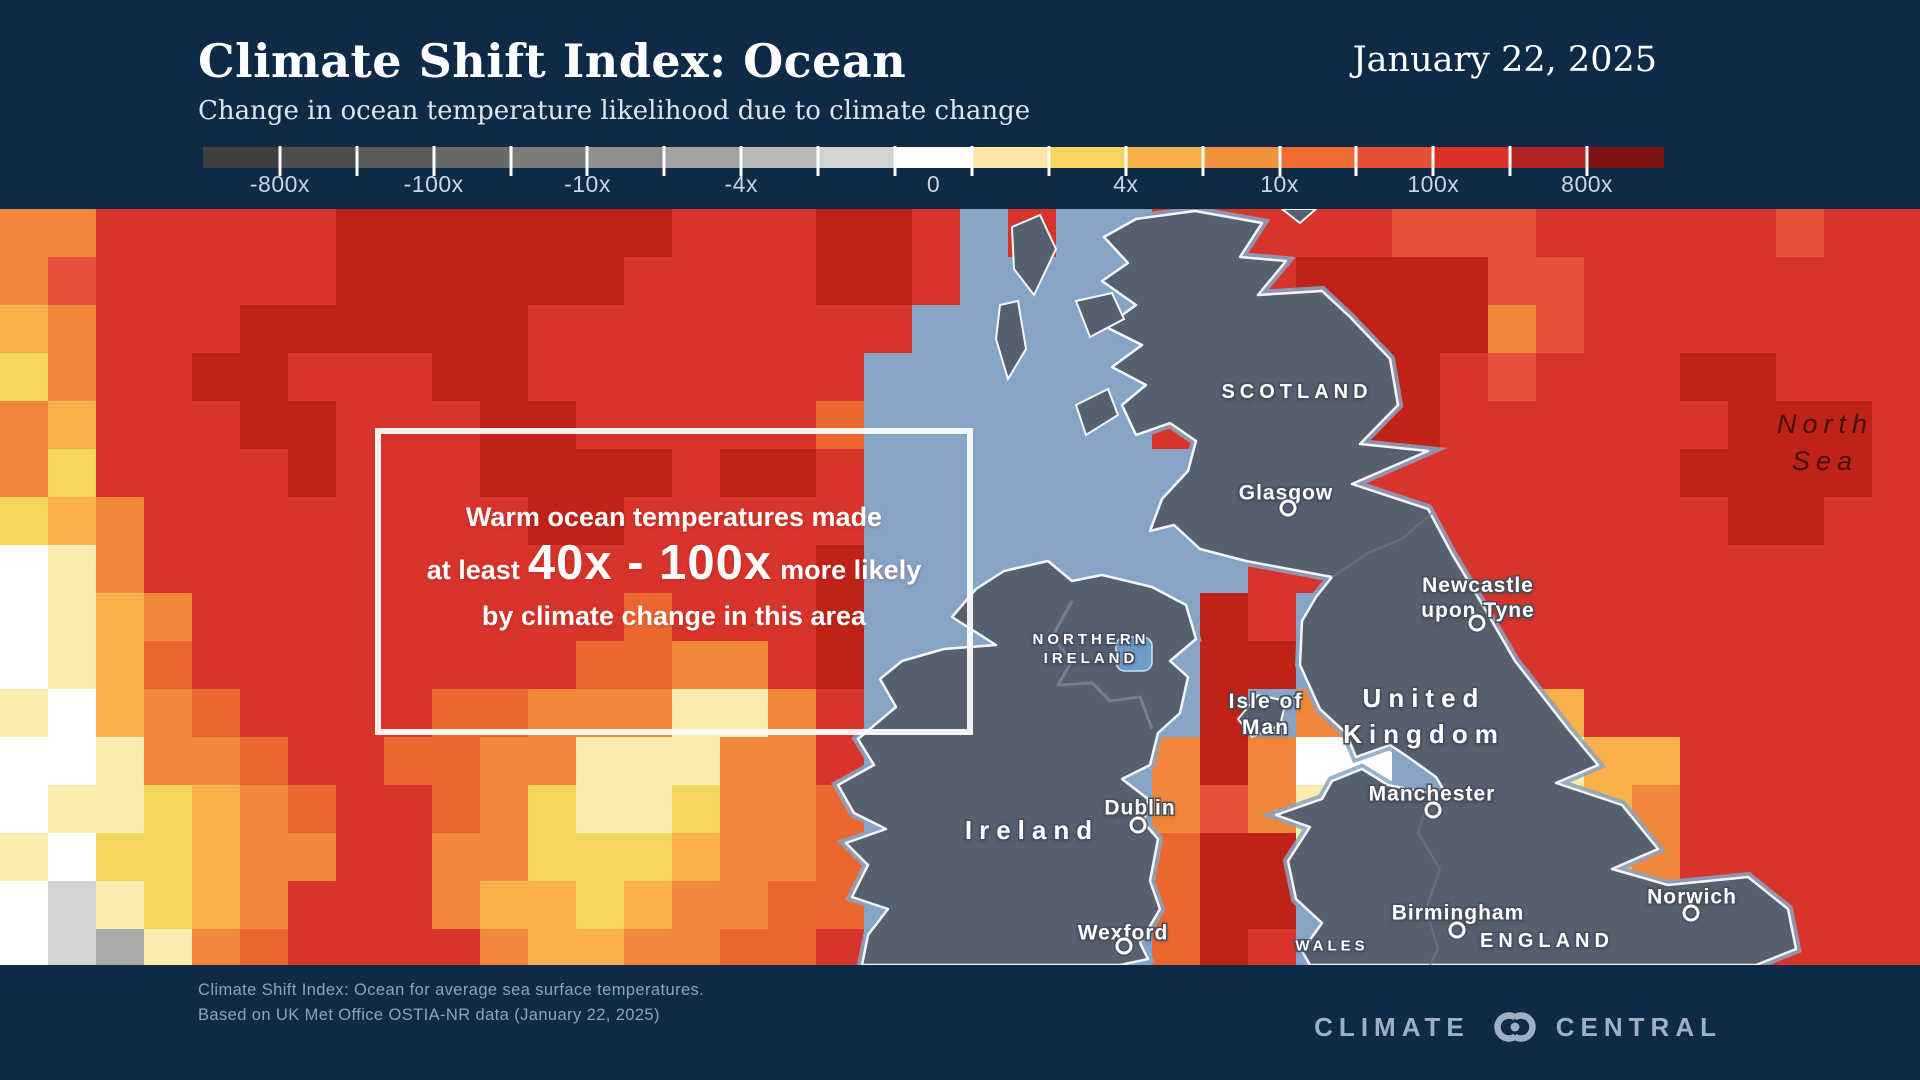 The height and width of the screenshot is (1080, 1920). Describe the element at coordinates (1433, 184) in the screenshot. I see `scale-label-100x: 100x` at that location.